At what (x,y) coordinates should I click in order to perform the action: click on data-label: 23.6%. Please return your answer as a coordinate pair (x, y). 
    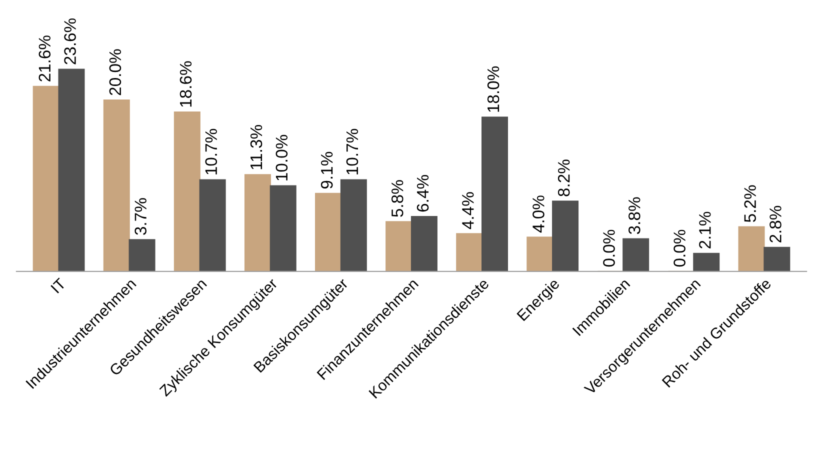
    Looking at the image, I should click on (70, 41).